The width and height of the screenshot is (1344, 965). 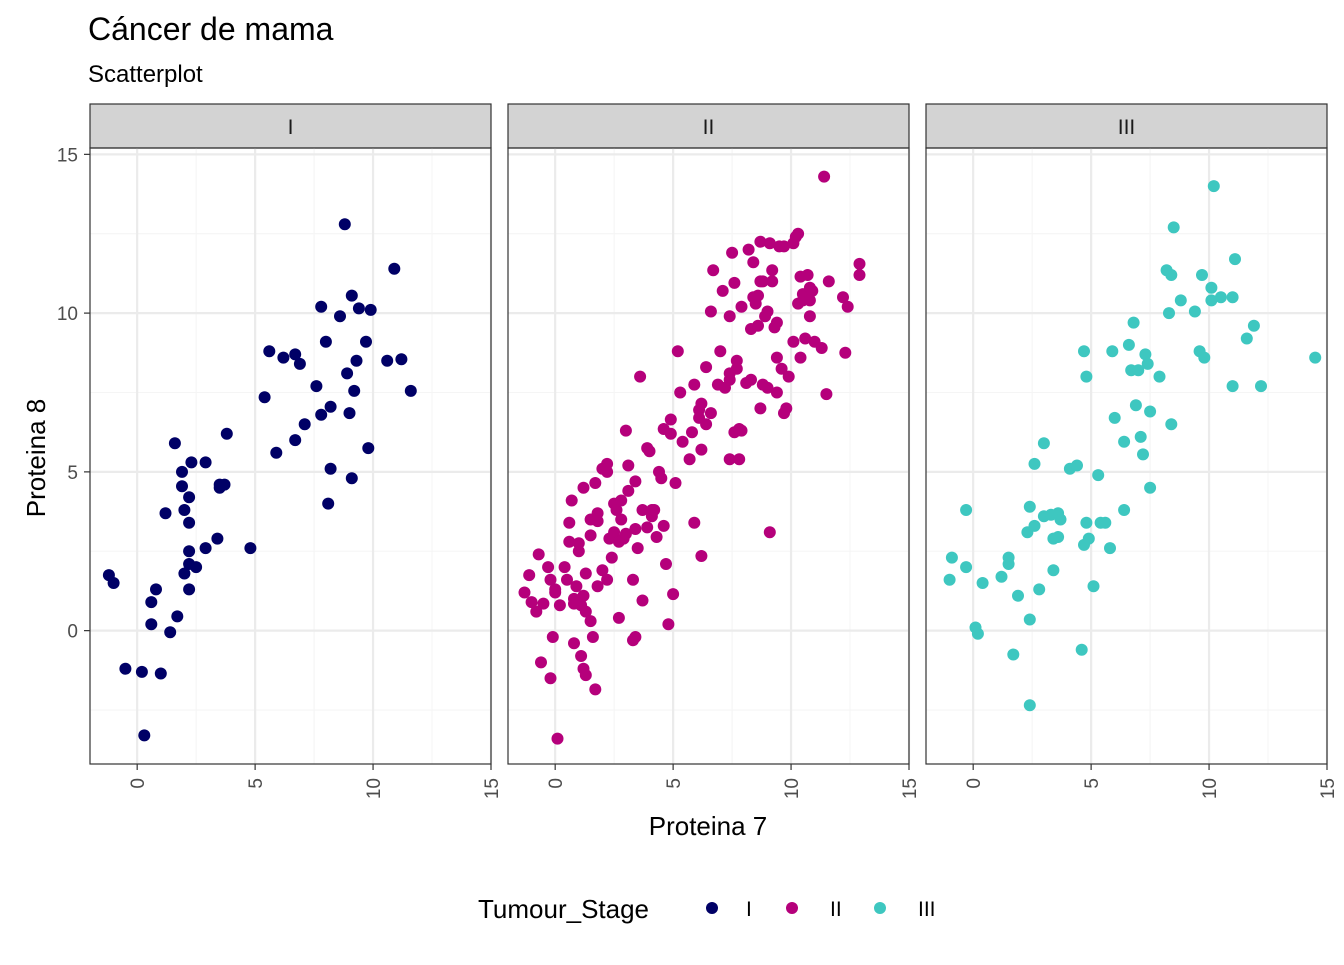 What do you see at coordinates (1328, 788) in the screenshot?
I see `x-tick-label: 15` at bounding box center [1328, 788].